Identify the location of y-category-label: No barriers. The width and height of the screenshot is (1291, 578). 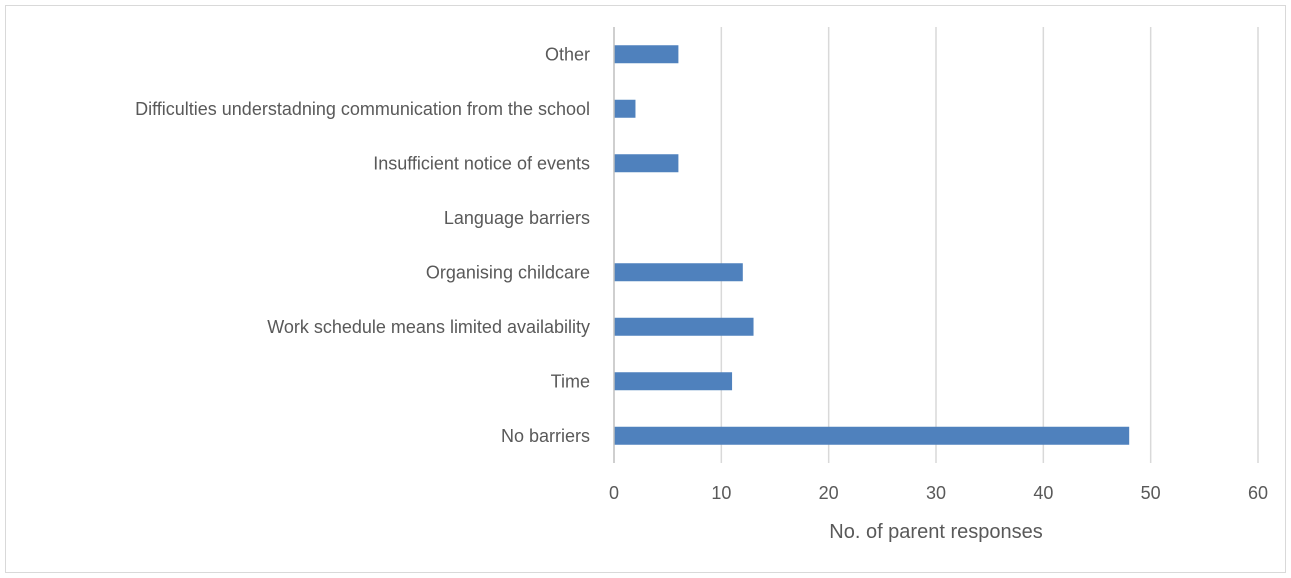
(545, 436).